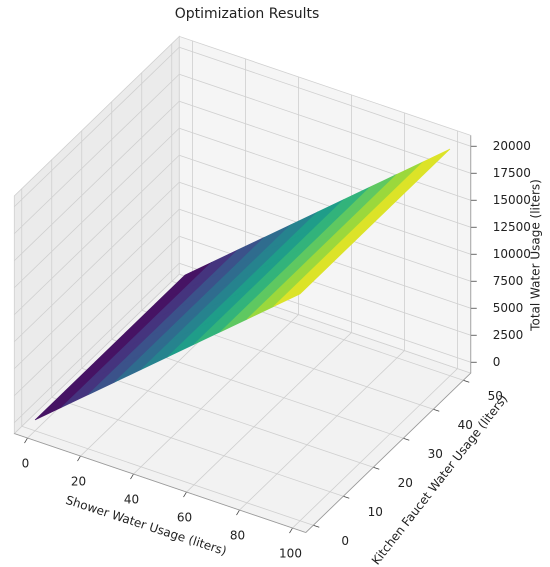 The image size is (550, 567). What do you see at coordinates (465, 425) in the screenshot?
I see `y-tick-label: 40` at bounding box center [465, 425].